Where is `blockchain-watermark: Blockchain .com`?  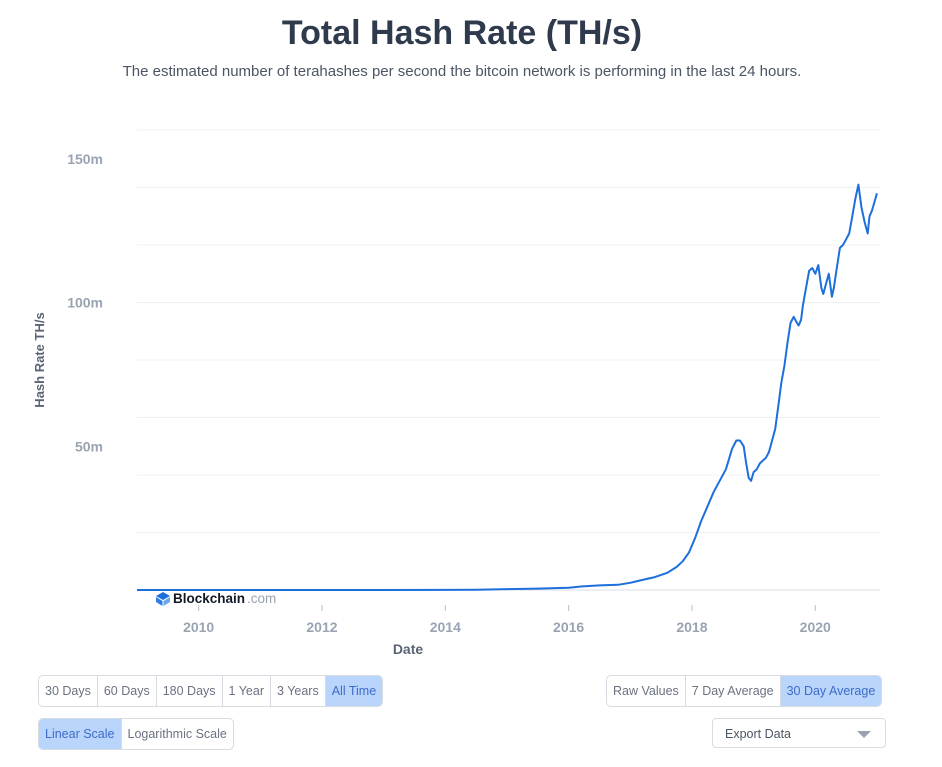
blockchain-watermark: Blockchain .com is located at coordinates (216, 598).